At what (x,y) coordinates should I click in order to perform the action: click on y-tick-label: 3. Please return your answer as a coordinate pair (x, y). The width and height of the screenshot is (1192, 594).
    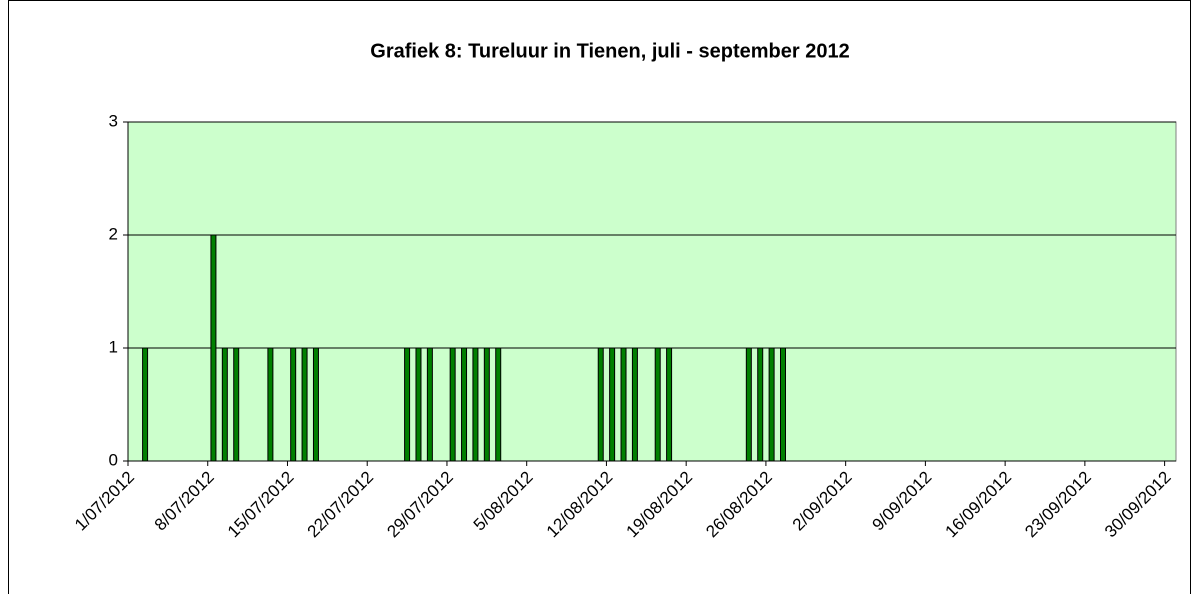
    Looking at the image, I should click on (113, 120).